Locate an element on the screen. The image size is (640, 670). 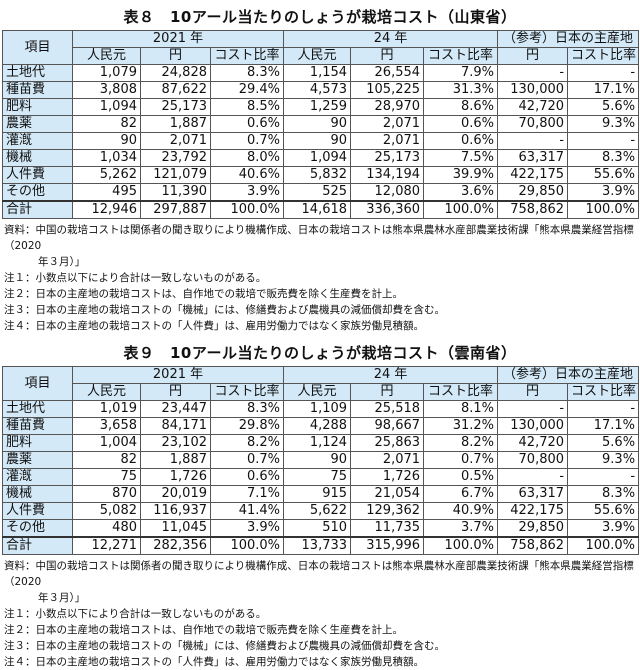
table-cell: 70,800 is located at coordinates (533, 460).